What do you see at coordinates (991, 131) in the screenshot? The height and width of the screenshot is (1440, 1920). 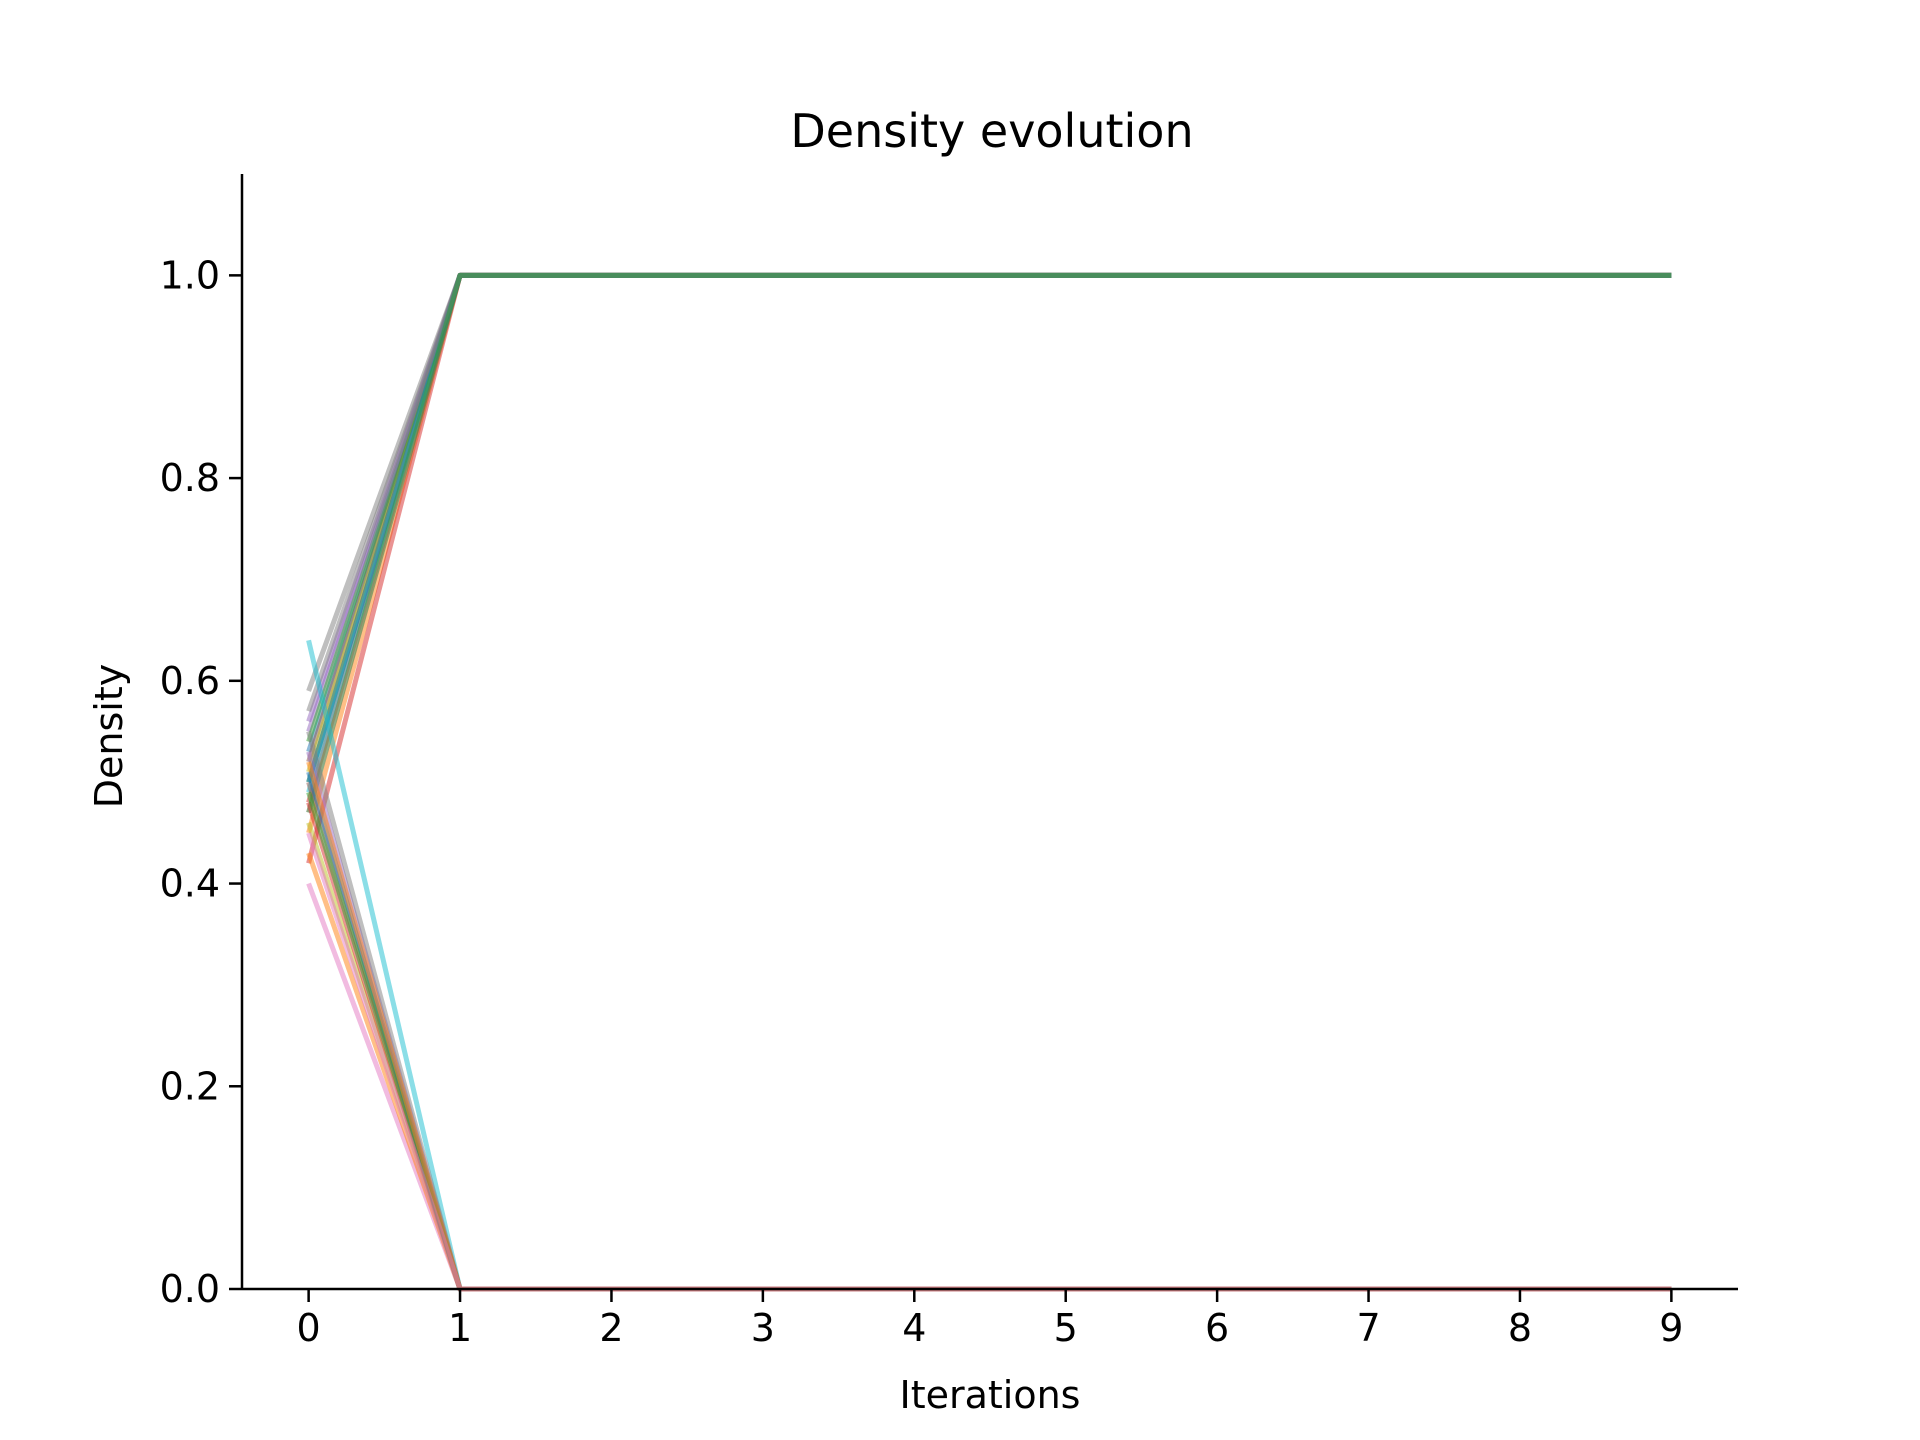 I see `chart-title: Density evolution` at bounding box center [991, 131].